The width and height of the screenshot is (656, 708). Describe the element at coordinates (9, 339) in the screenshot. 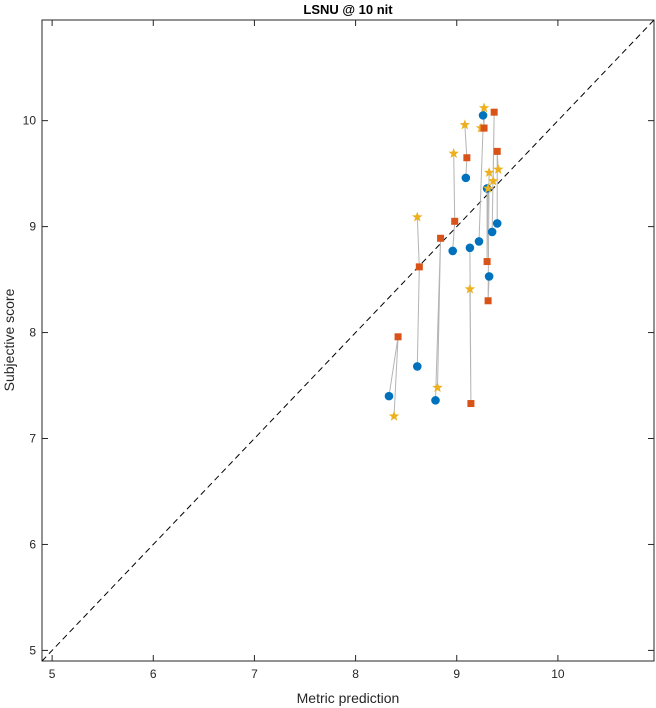

I see `y-axis-label: Subjective score` at that location.